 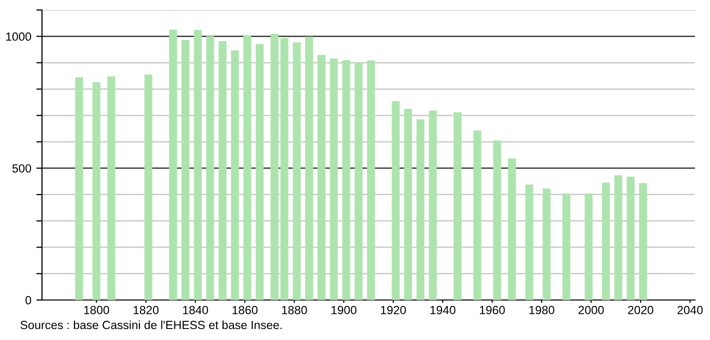 What do you see at coordinates (28, 300) in the screenshot?
I see `y-tick-label: 0` at bounding box center [28, 300].